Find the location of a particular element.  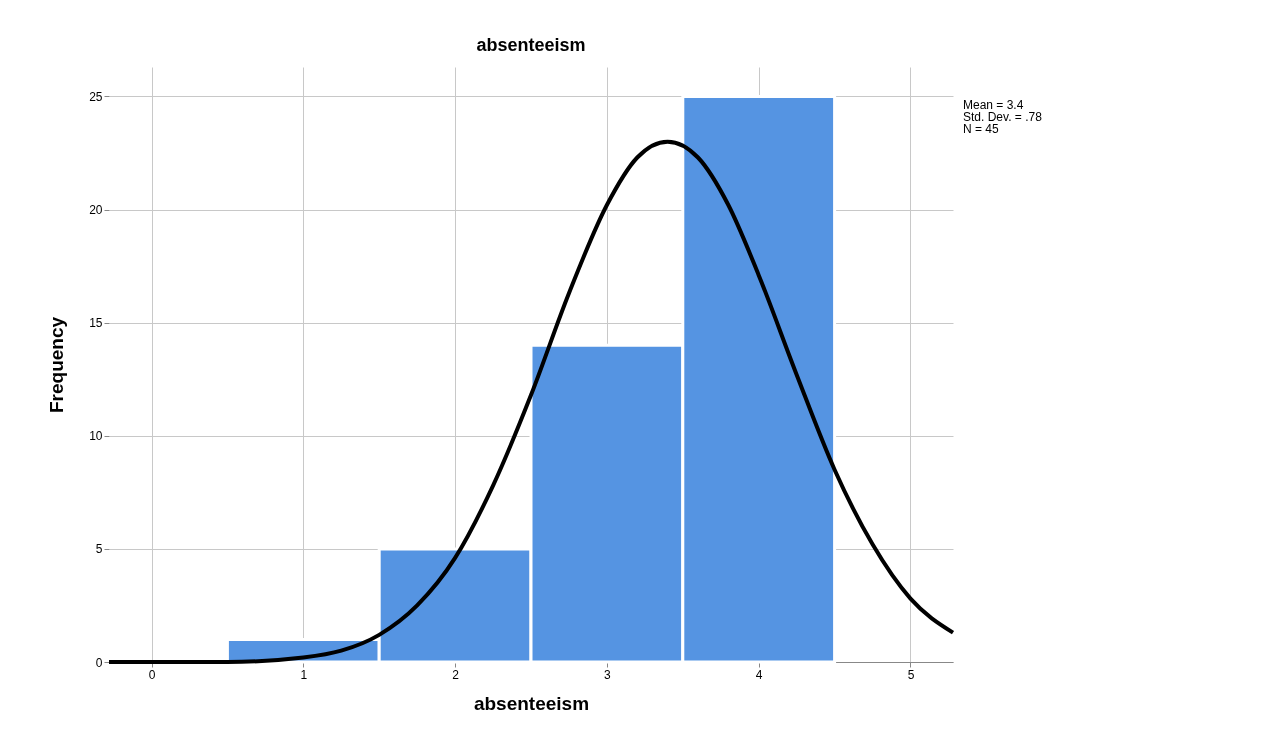

x-tick-label: 5 is located at coordinates (911, 674).